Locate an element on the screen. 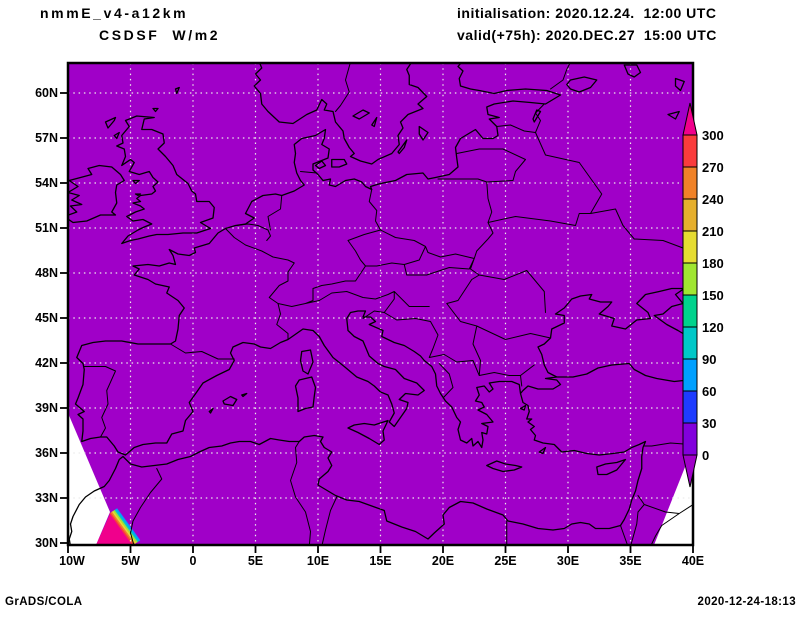 This screenshot has width=800, height=618. colorbar: 300 270 240 210 180 150 120 90 60 30 0 is located at coordinates (703, 295).